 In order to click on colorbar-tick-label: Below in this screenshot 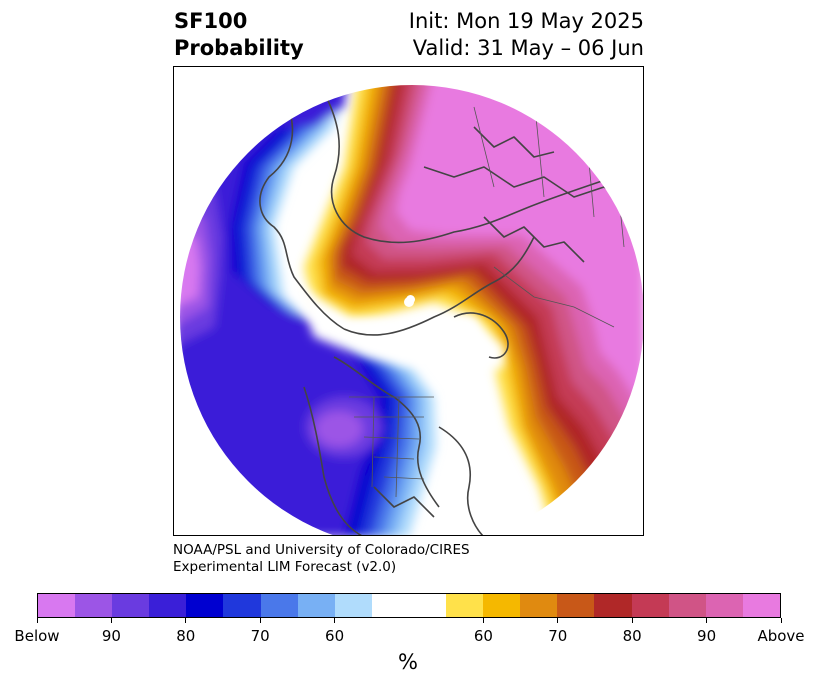, I will do `click(37, 636)`.